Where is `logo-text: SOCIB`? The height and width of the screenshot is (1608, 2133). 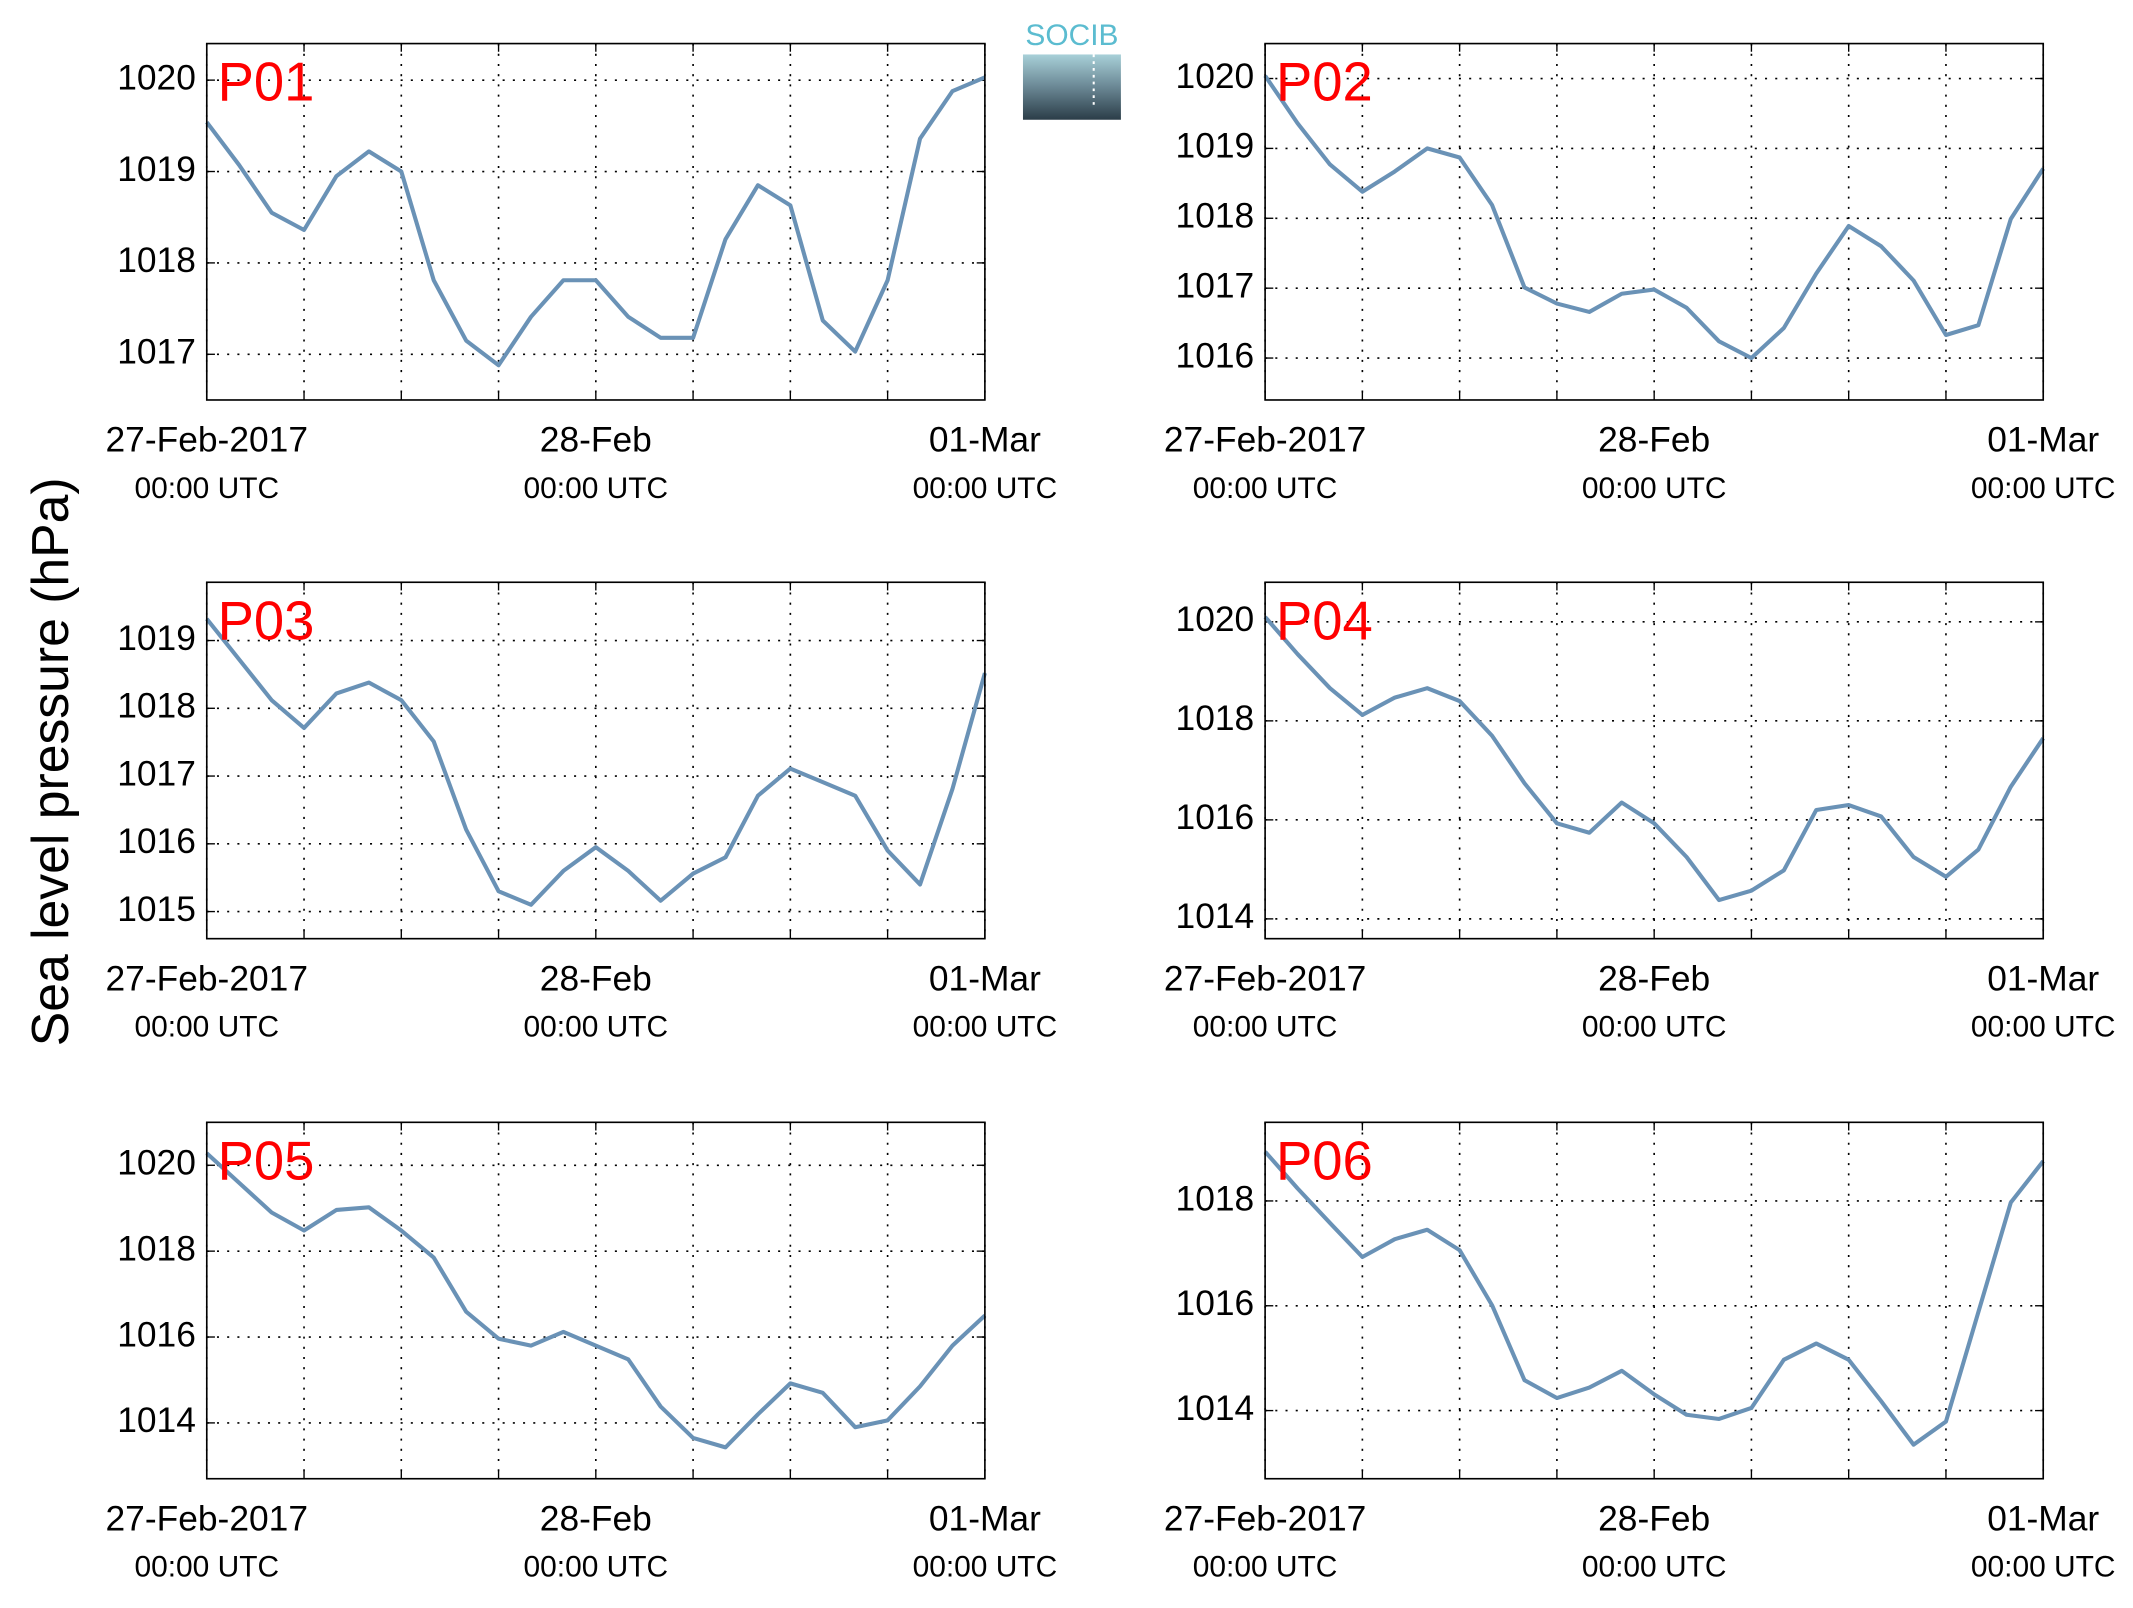 logo-text: SOCIB is located at coordinates (1071, 35).